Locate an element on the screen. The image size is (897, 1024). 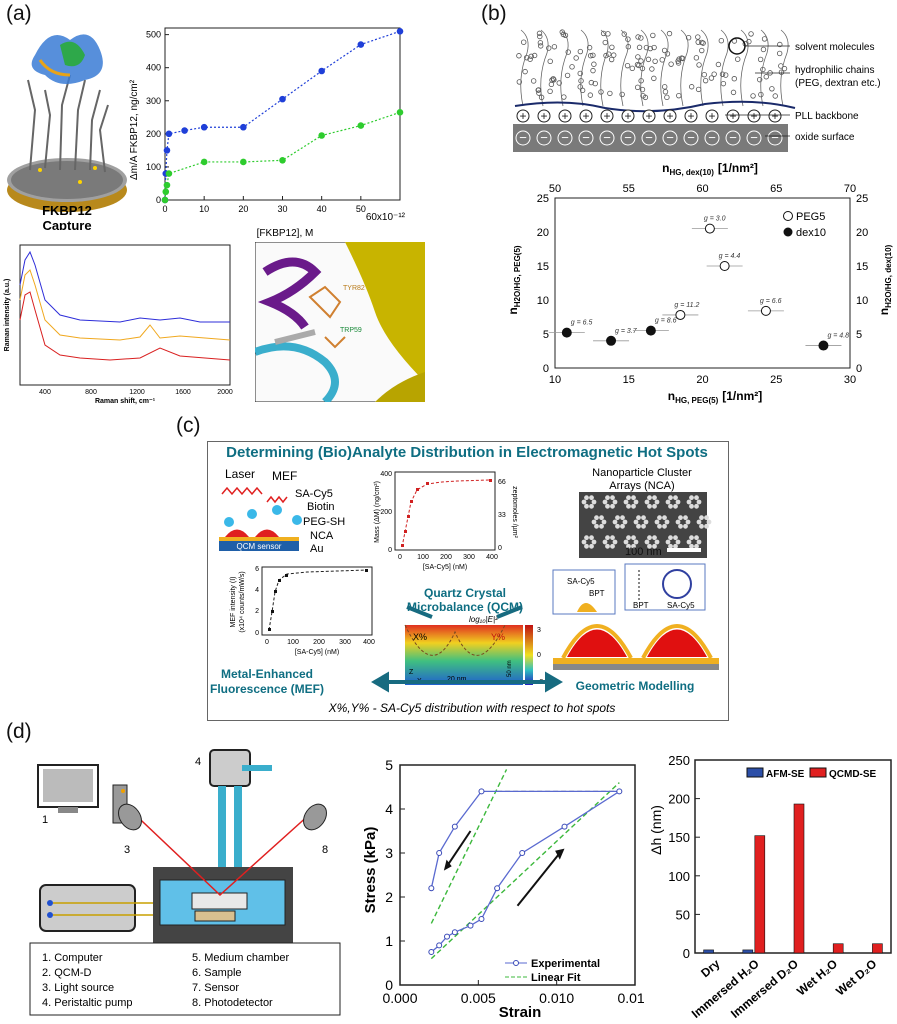
legend-swatch is located at coordinates (755, 772).